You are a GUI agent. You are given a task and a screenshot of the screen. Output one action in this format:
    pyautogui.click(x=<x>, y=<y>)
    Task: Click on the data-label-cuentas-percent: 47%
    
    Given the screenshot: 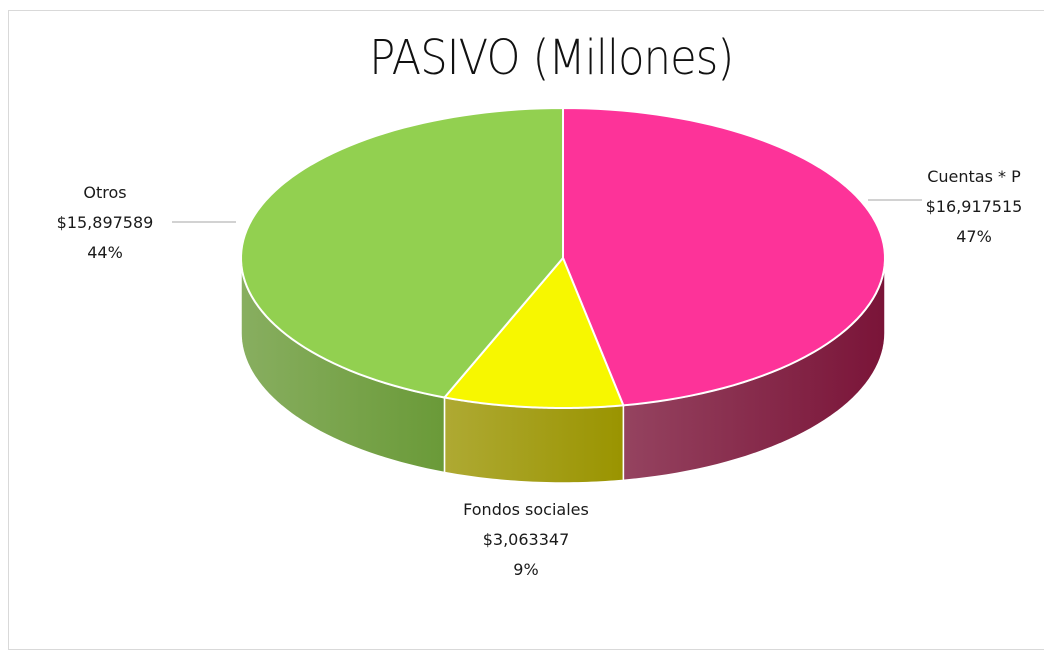 What is the action you would take?
    pyautogui.click(x=974, y=236)
    